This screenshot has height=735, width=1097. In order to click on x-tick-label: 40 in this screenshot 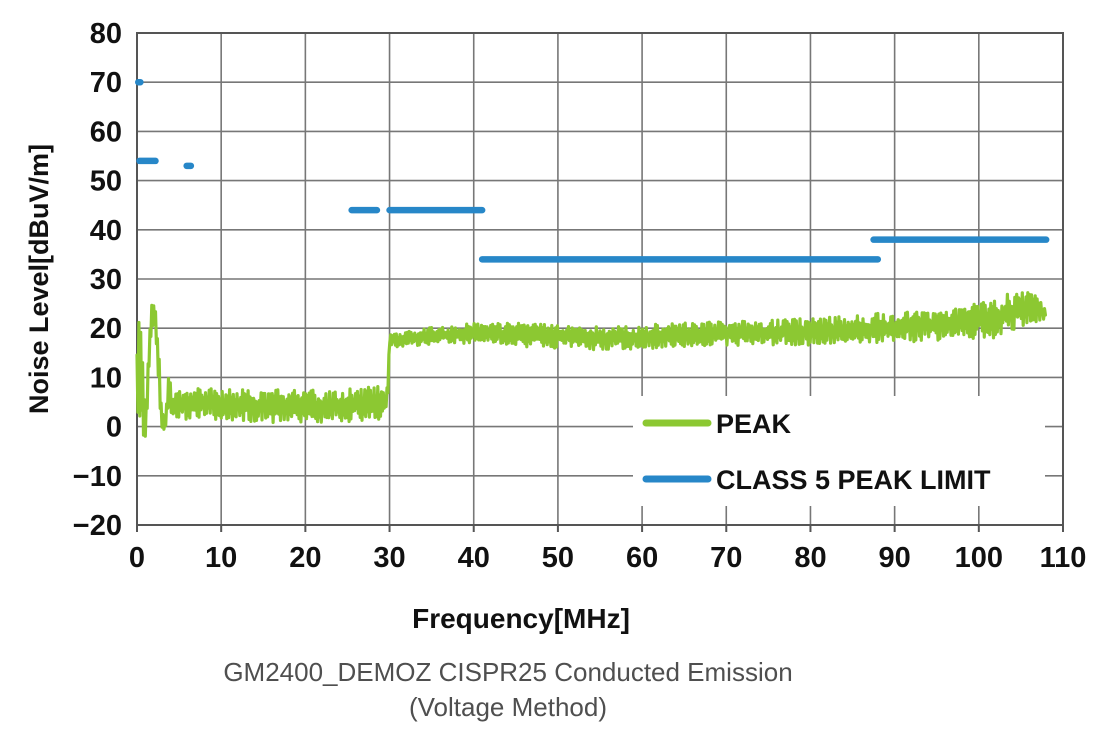, I will do `click(474, 558)`.